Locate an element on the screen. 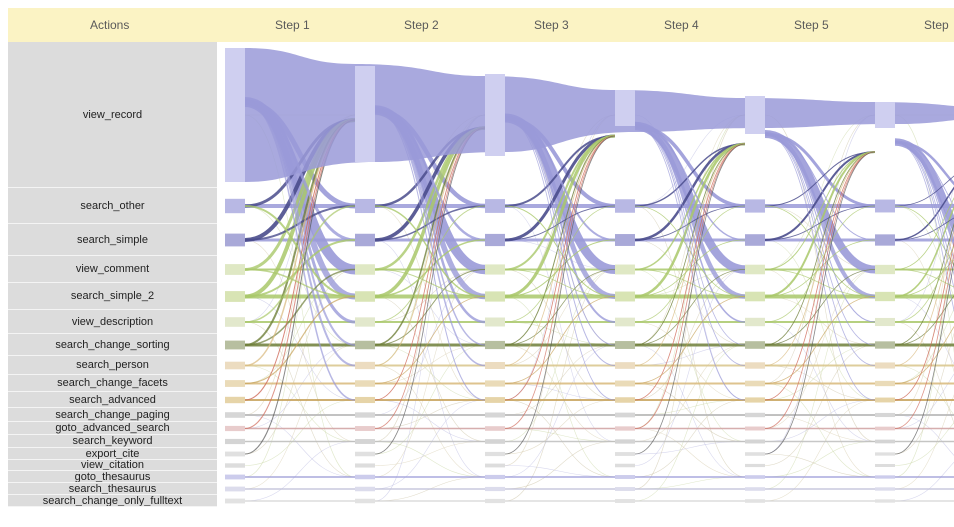 Image resolution: width=954 pixels, height=527 pixels. action-row-search-advanced: search_advanced is located at coordinates (112, 400).